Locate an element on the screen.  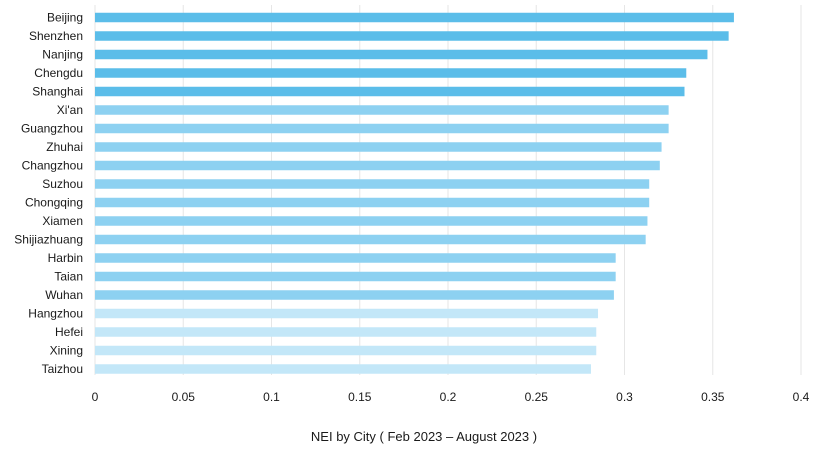
bar-wuhan is located at coordinates (354, 295).